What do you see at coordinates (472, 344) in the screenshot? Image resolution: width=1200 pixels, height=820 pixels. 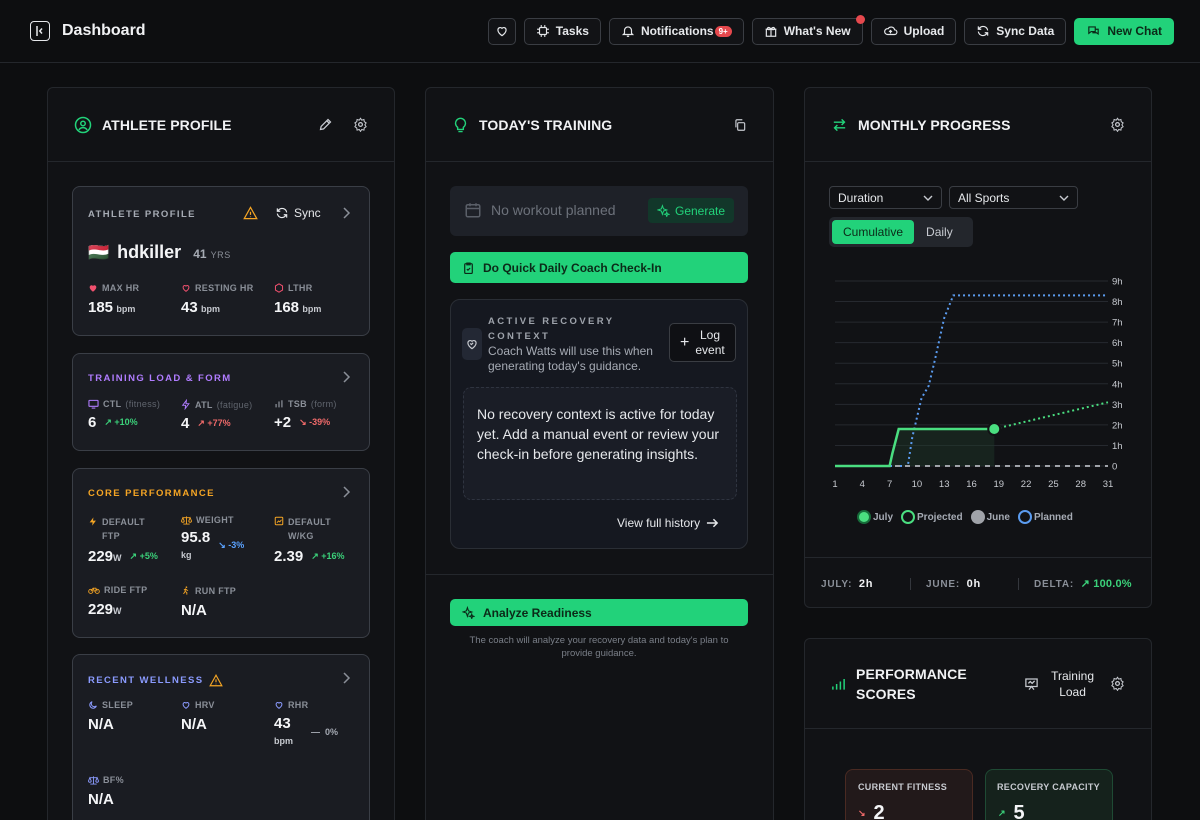 I see `heart-handshake-icon` at bounding box center [472, 344].